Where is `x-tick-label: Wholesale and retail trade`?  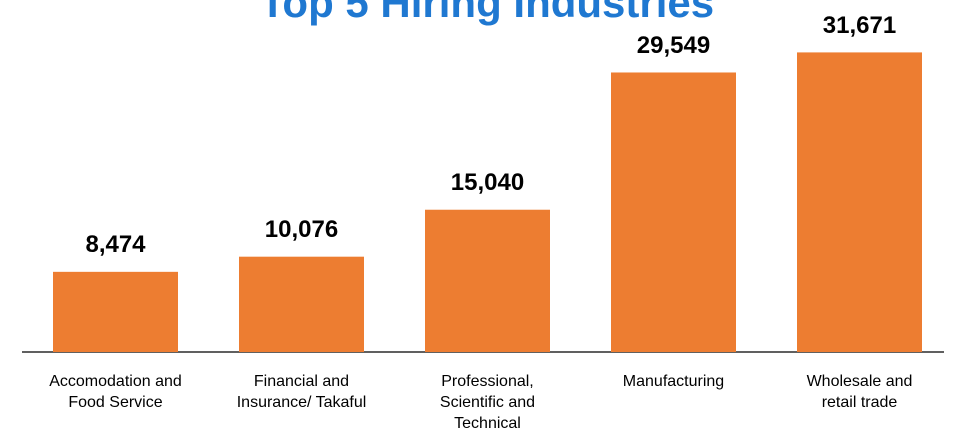 x-tick-label: Wholesale and retail trade is located at coordinates (859, 392).